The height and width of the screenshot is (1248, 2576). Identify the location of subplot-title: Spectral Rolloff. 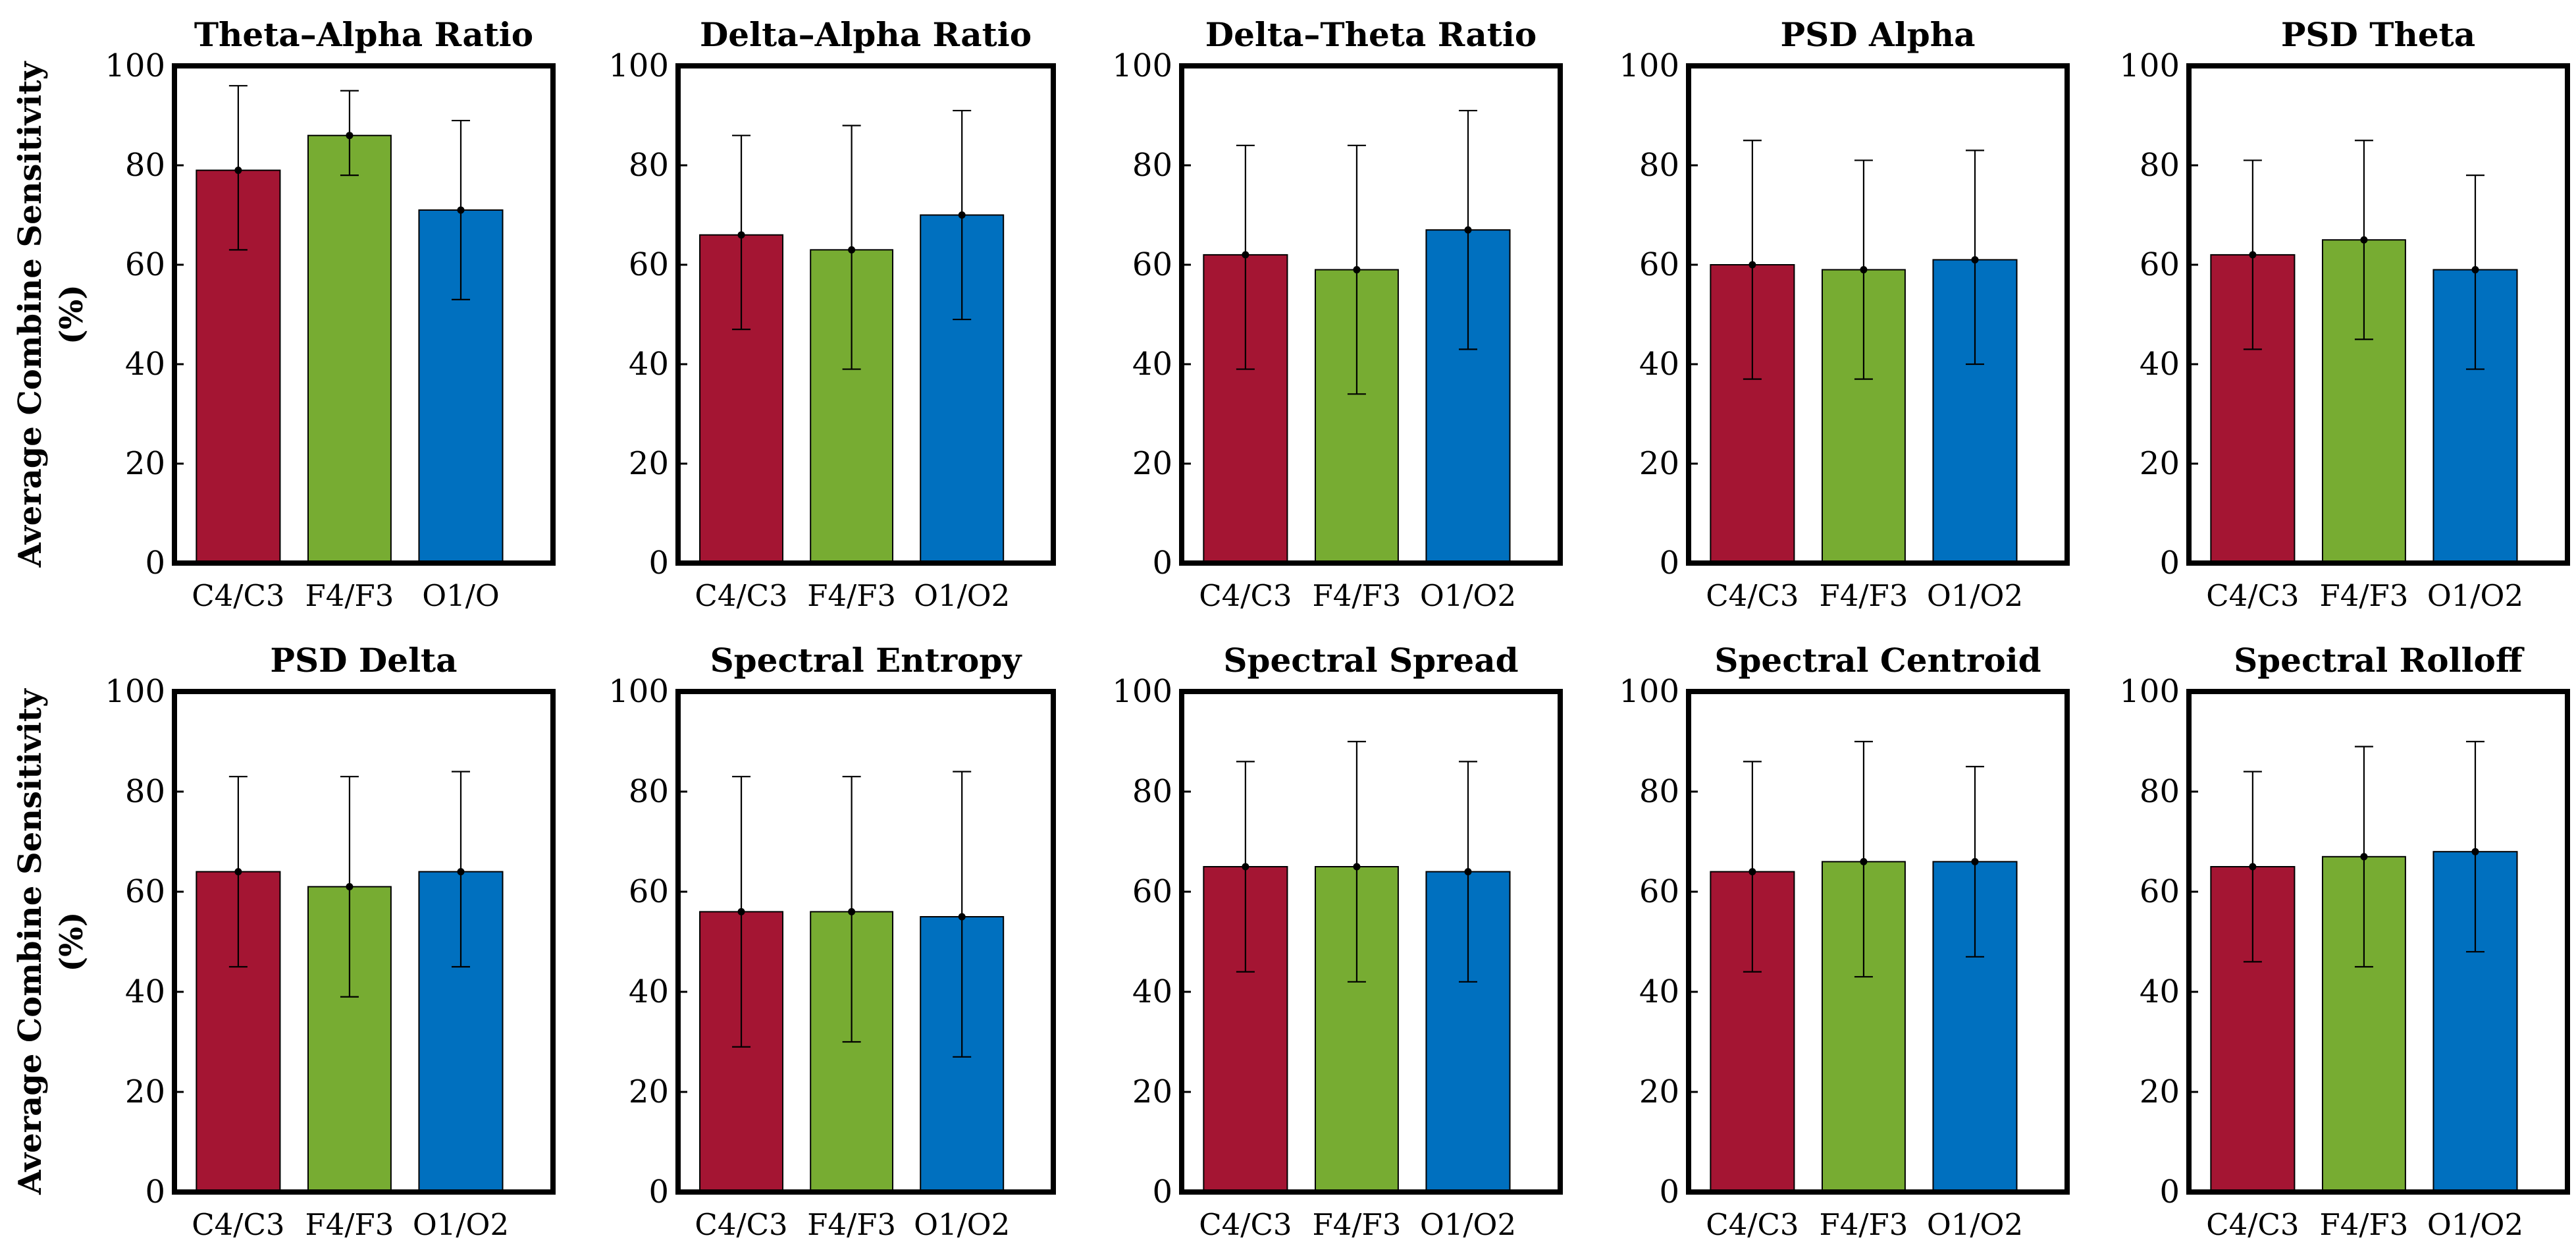
(2379, 660).